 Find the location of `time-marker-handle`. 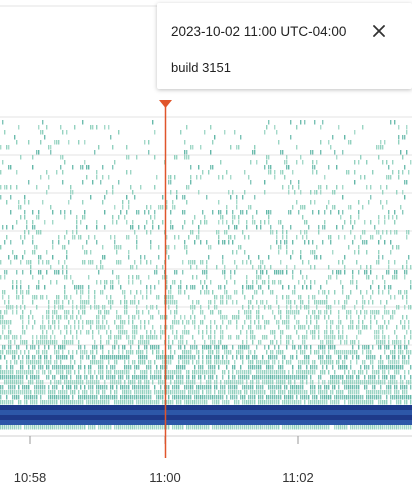

time-marker-handle is located at coordinates (165, 104).